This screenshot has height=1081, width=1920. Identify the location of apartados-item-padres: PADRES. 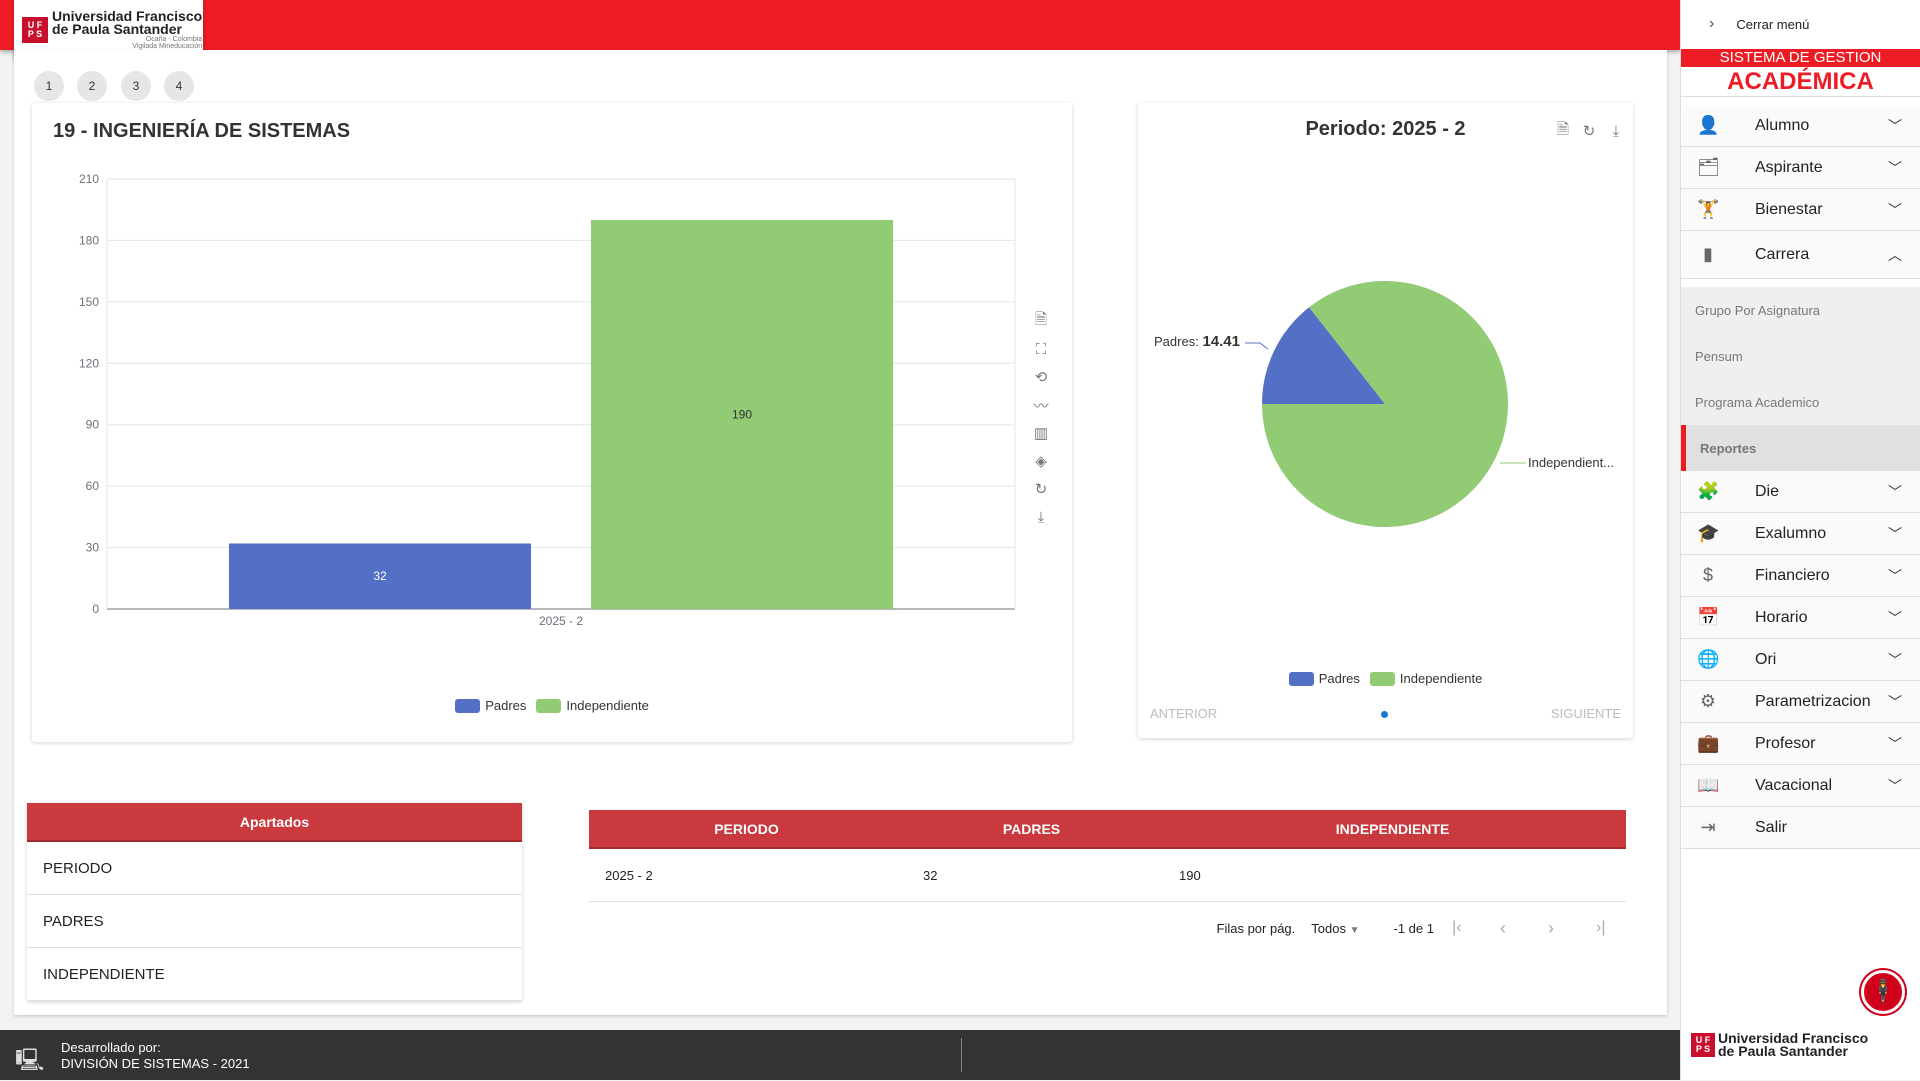
(274, 921).